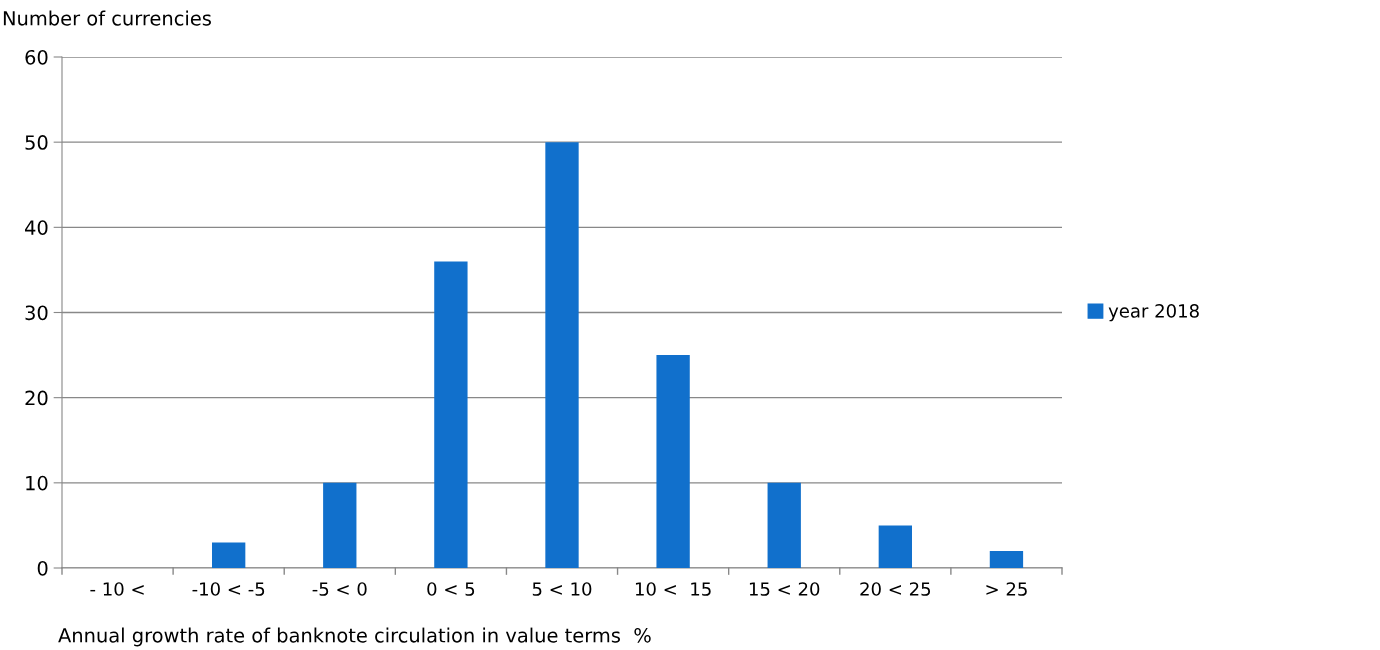 Image resolution: width=1380 pixels, height=650 pixels. Describe the element at coordinates (117, 589) in the screenshot. I see `x-tick-label: - 10 <` at that location.